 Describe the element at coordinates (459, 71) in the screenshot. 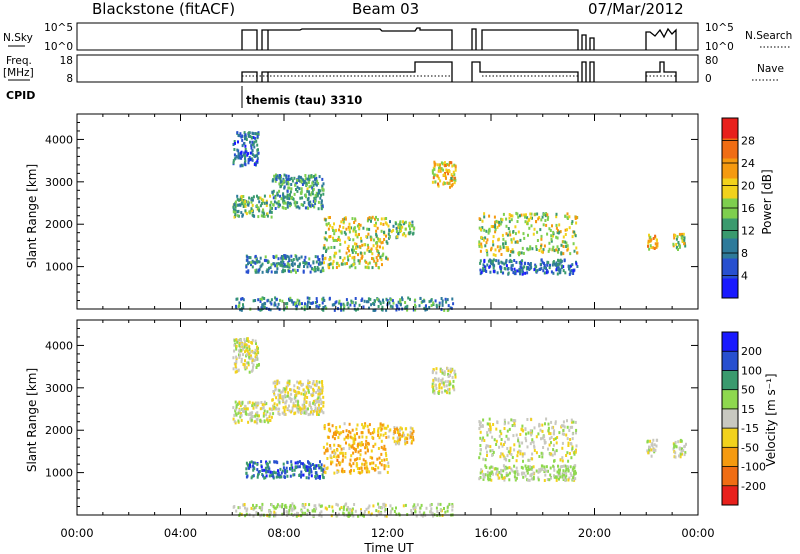

I see `freq-trace` at that location.